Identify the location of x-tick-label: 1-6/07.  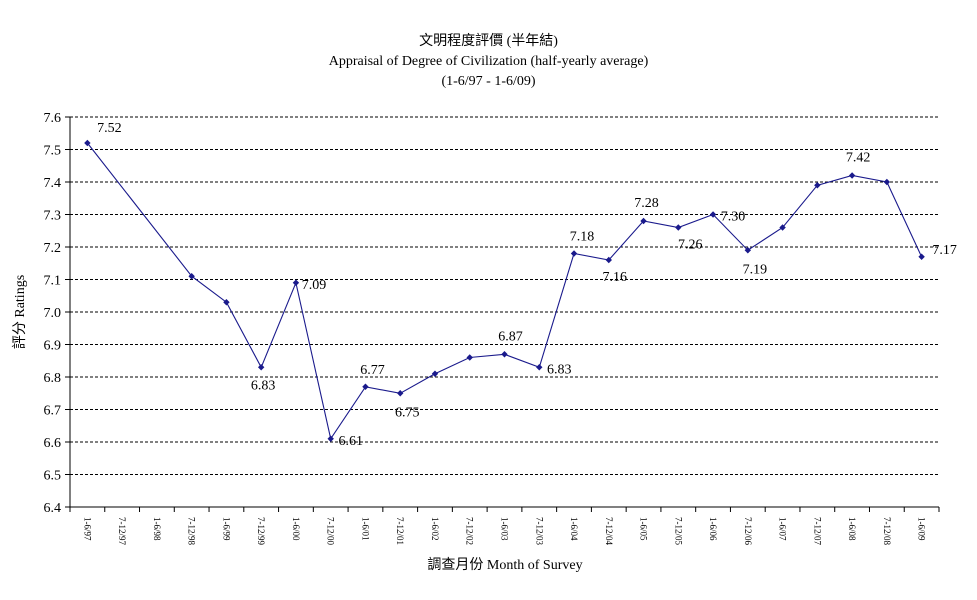
(783, 529).